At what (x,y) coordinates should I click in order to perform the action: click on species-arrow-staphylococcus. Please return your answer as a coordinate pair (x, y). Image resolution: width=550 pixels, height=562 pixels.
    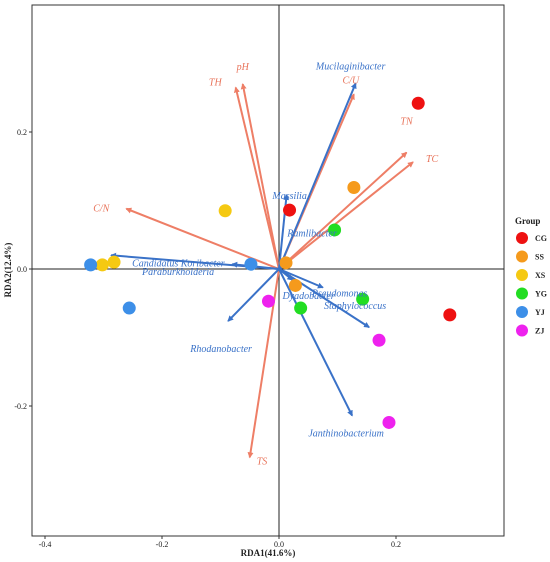
    Looking at the image, I should click on (324, 298).